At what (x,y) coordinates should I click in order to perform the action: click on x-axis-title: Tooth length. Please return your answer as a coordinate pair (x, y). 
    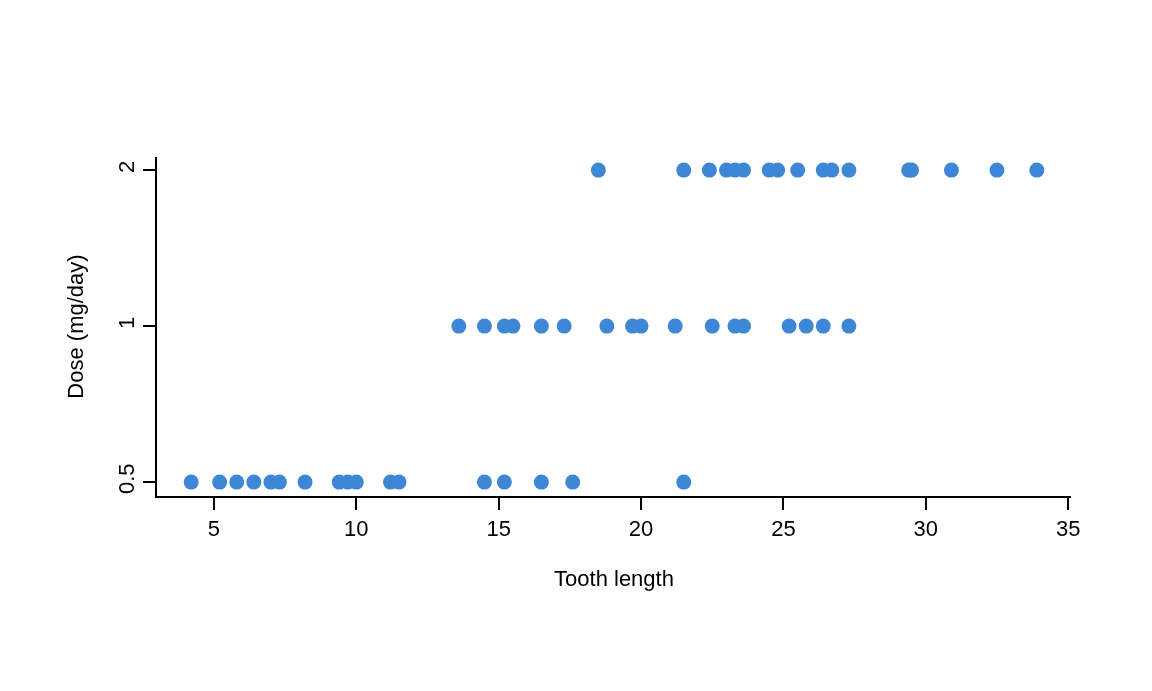
    Looking at the image, I should click on (614, 578).